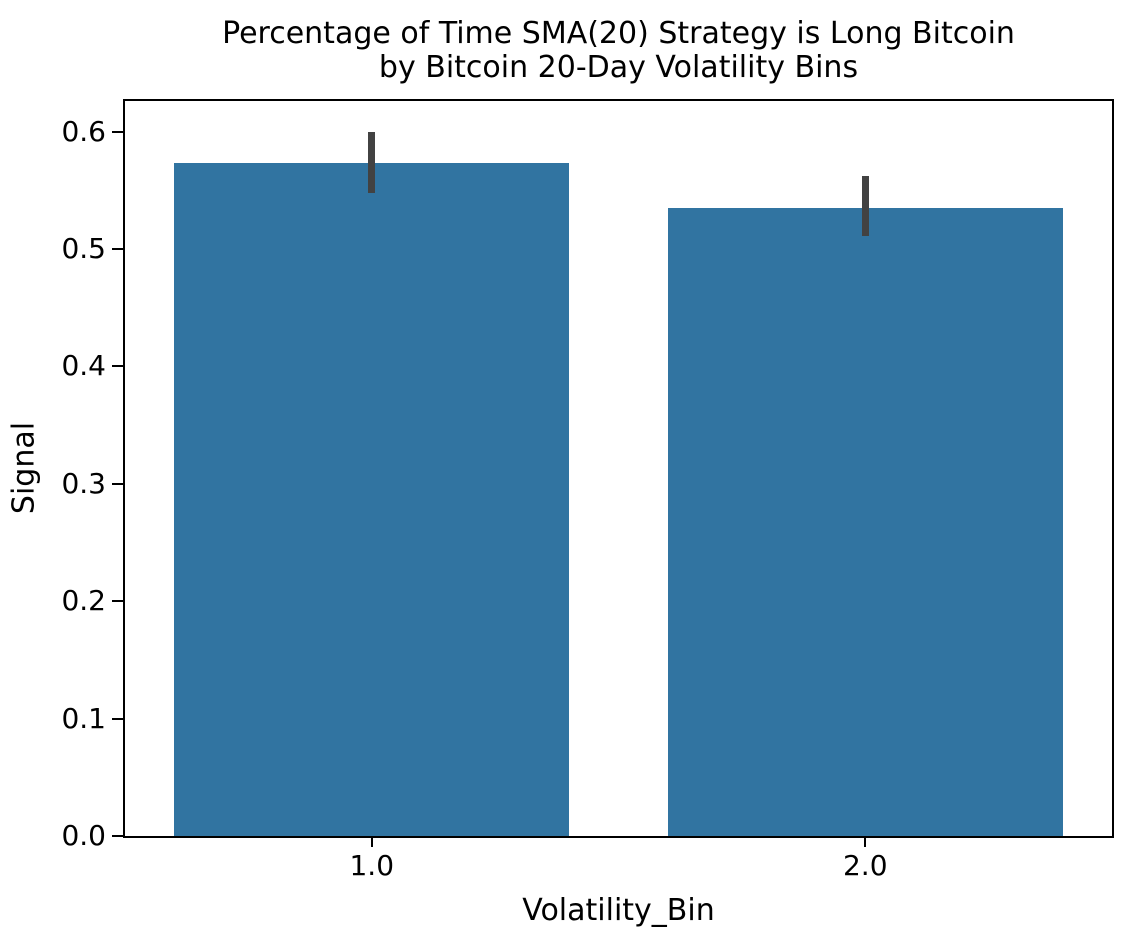  I want to click on y-tick-mark-0.4, so click(117, 366).